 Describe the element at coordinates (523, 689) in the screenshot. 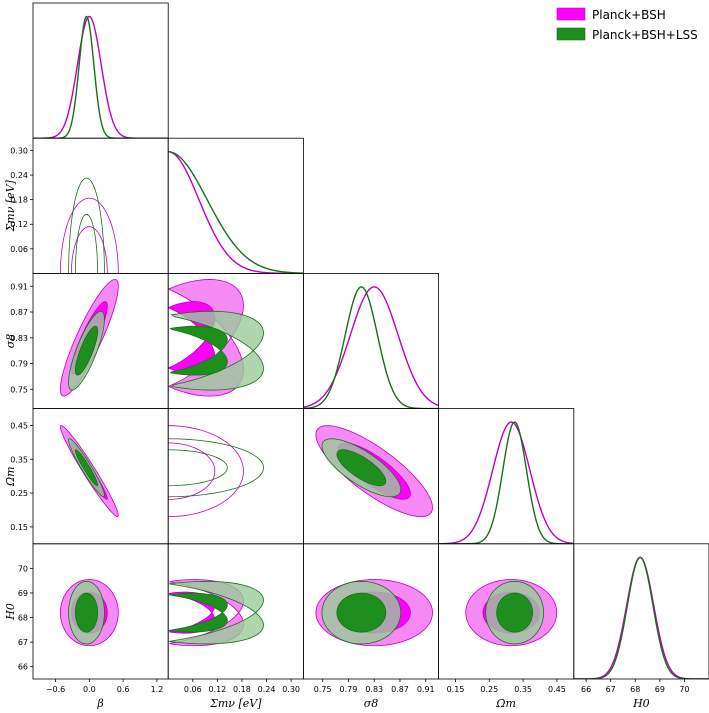

I see `x-tick-label: 0.35` at that location.